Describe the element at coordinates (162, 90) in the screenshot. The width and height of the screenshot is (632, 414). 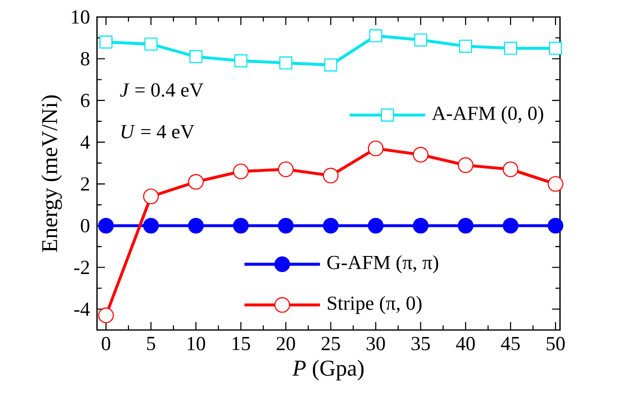
I see `annotation: J = 0.4 eV` at that location.